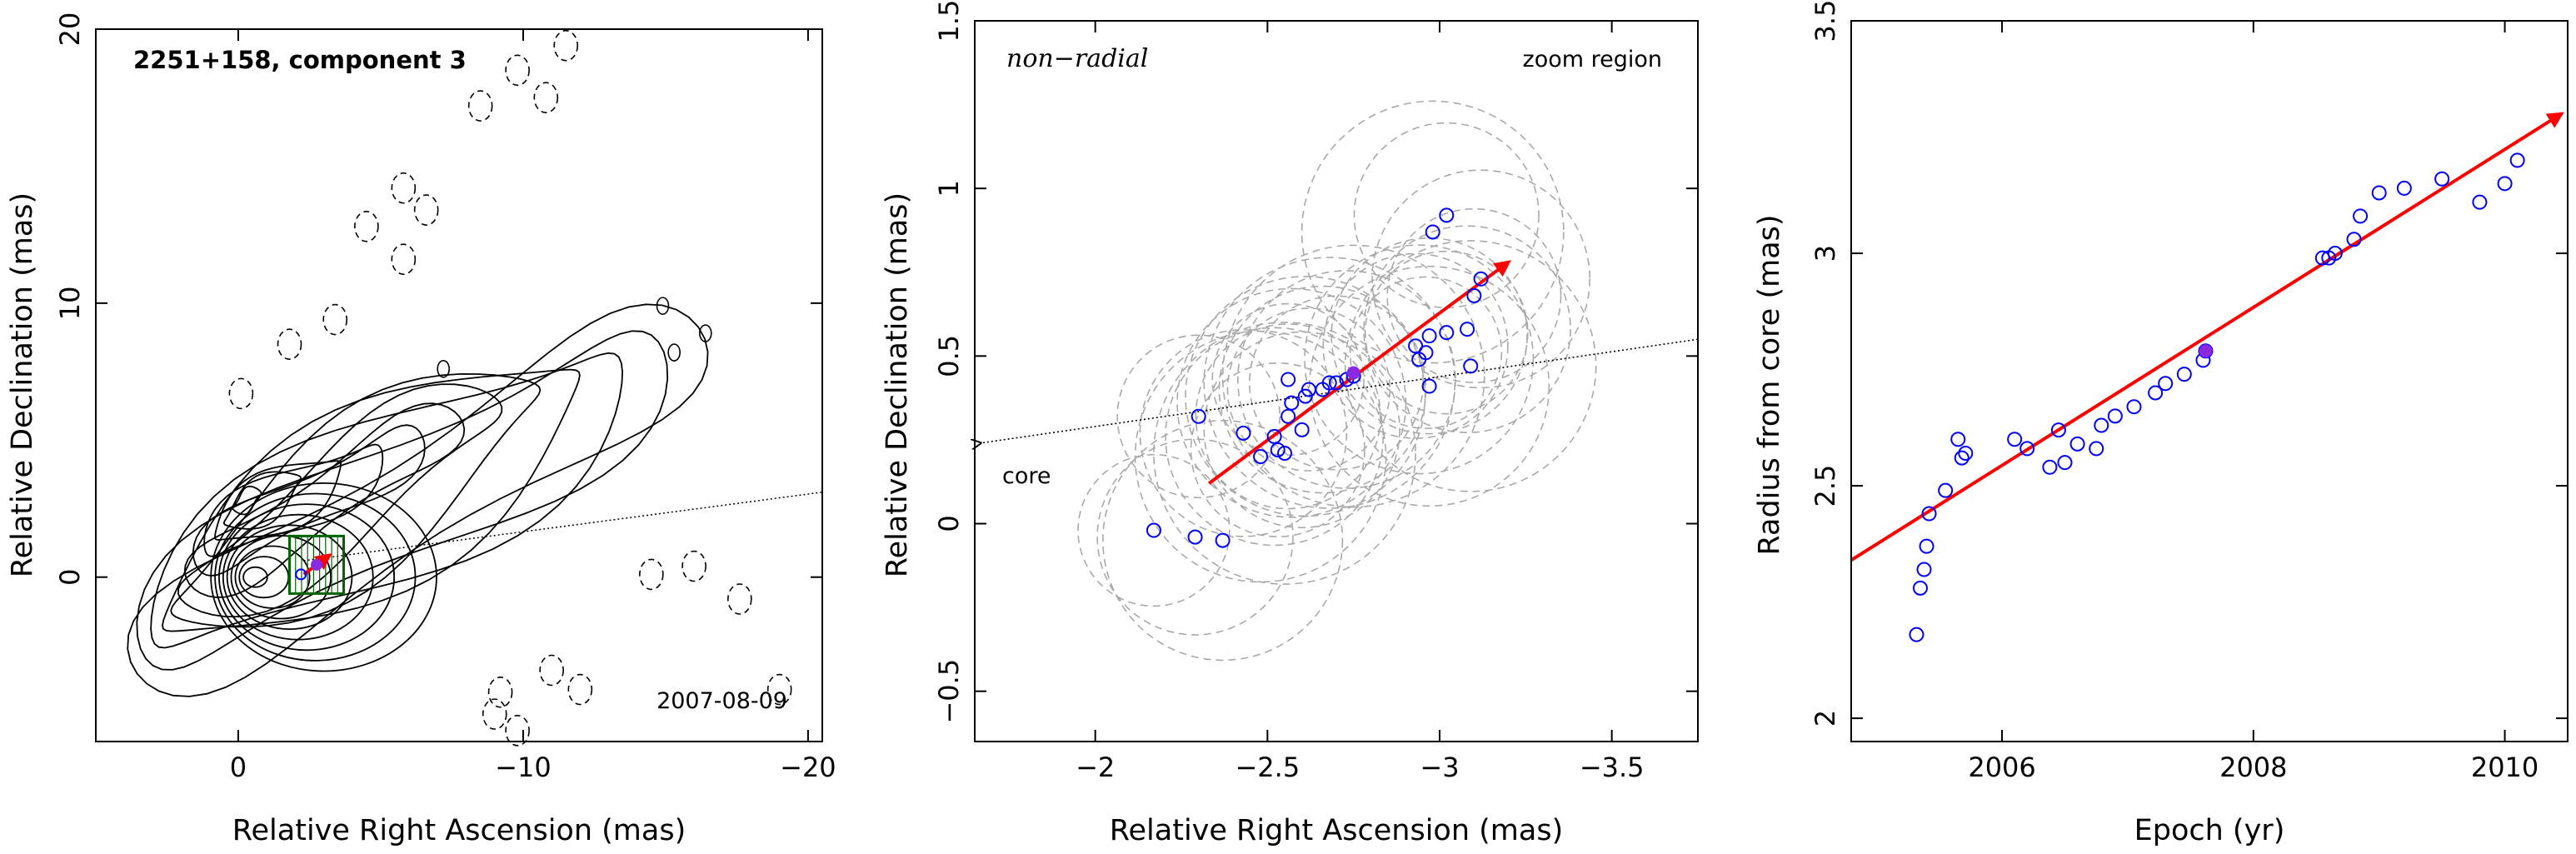 This screenshot has height=854, width=2576. What do you see at coordinates (1825, 718) in the screenshot?
I see `p3-y-tick-label: 2` at bounding box center [1825, 718].